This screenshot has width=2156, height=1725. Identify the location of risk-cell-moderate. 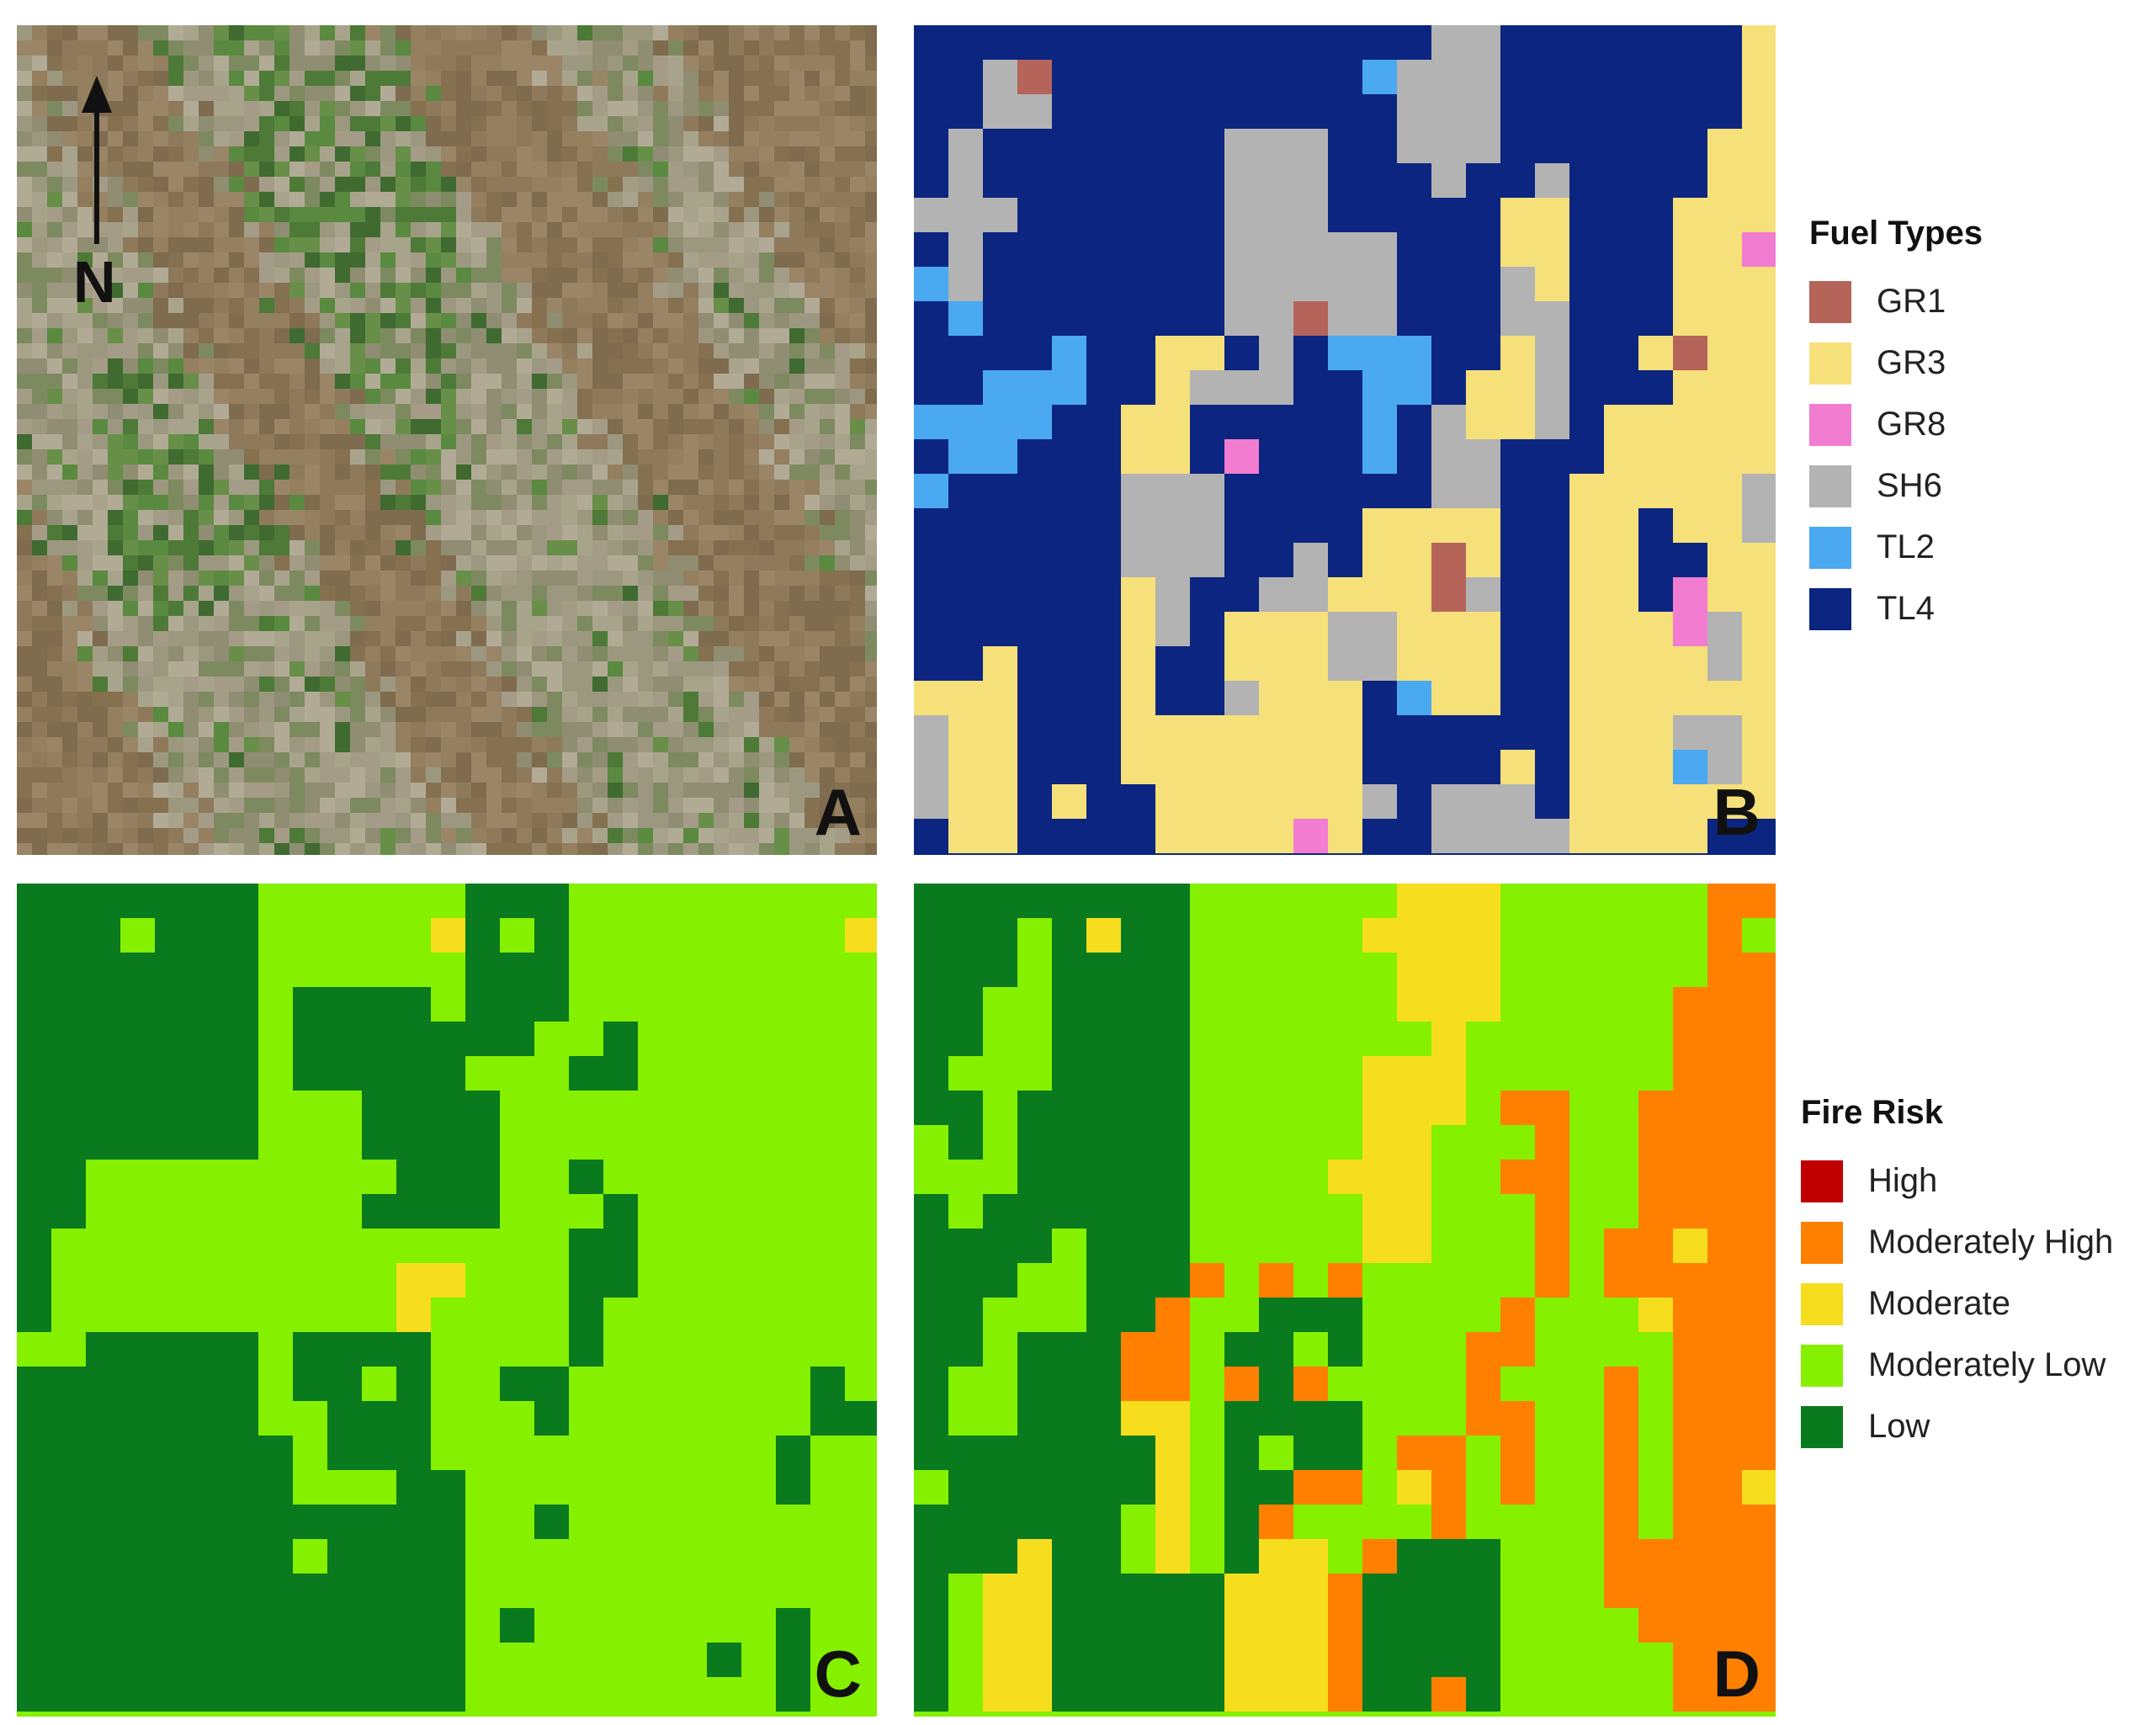
(1690, 1246).